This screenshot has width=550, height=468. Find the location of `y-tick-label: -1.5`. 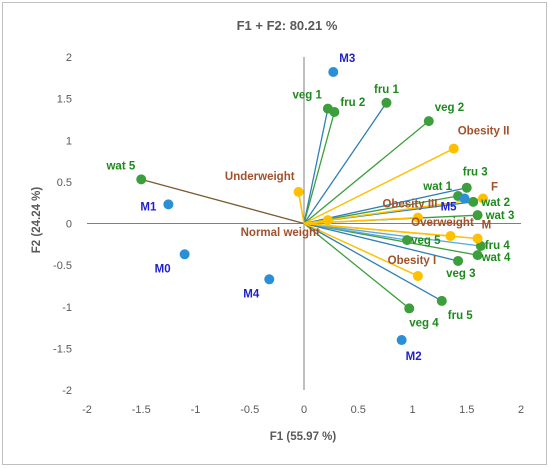

y-tick-label: -1.5 is located at coordinates (62, 349).